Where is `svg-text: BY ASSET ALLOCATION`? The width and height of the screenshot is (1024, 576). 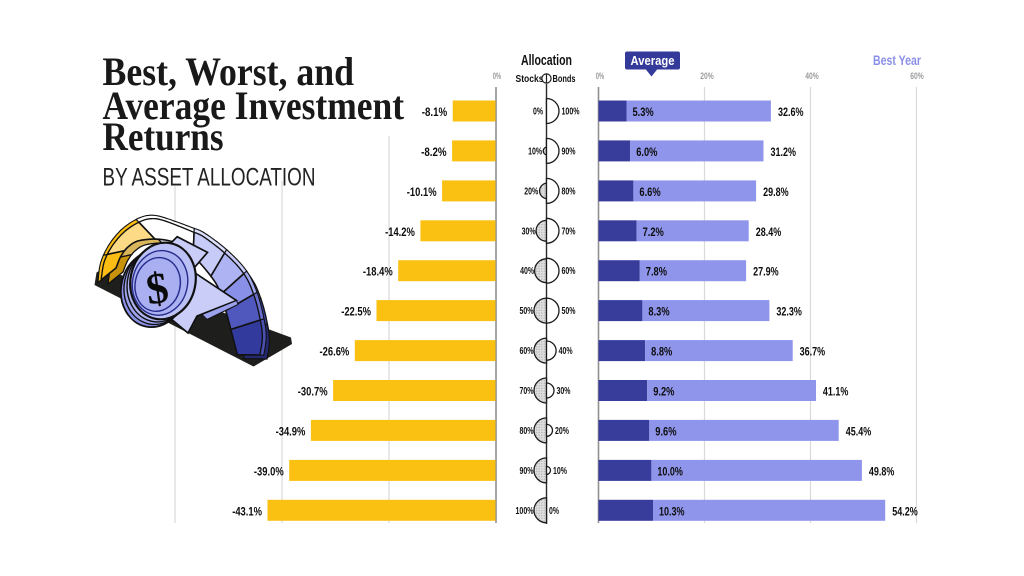 svg-text: BY ASSET ALLOCATION is located at coordinates (209, 178).